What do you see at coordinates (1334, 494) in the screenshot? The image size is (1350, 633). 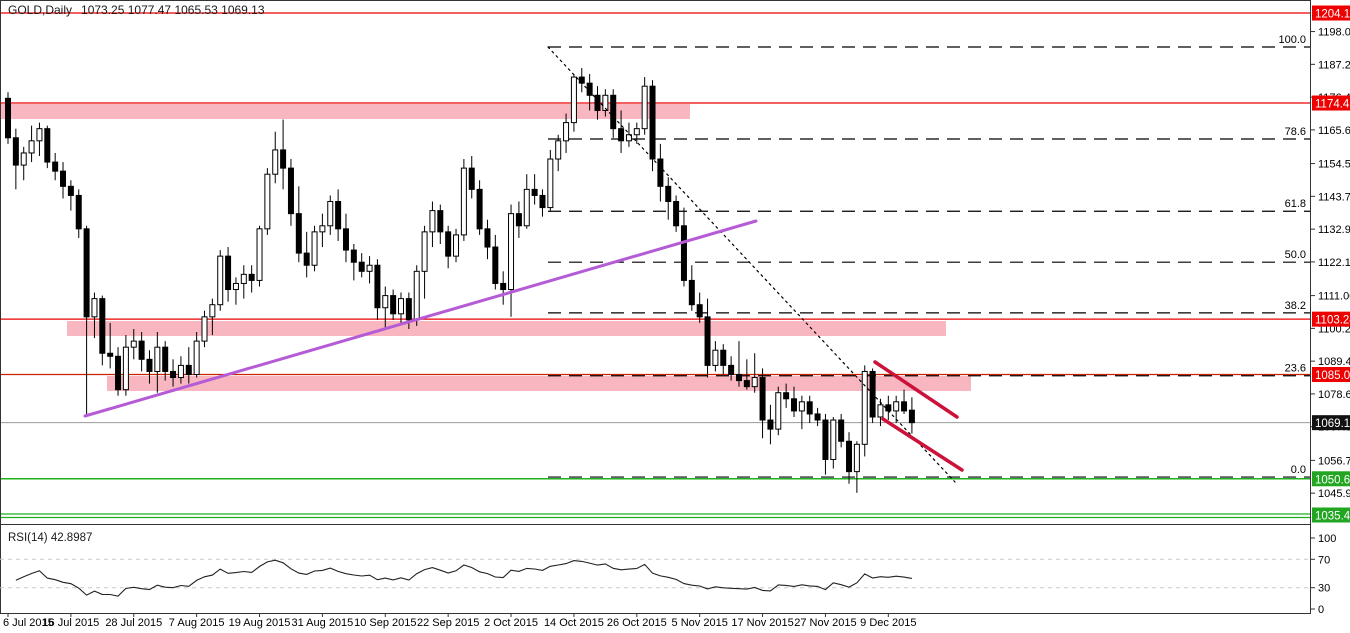 I see `price-axis-label: 1045.90` at bounding box center [1334, 494].